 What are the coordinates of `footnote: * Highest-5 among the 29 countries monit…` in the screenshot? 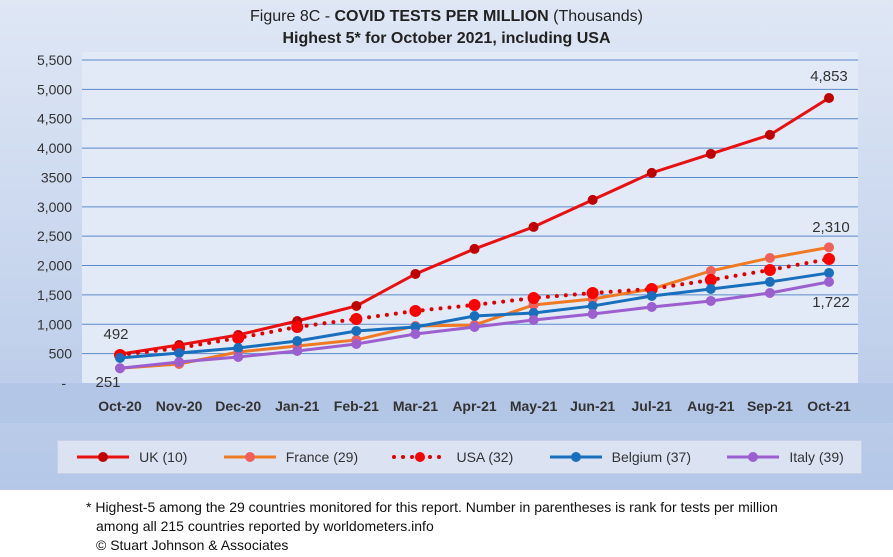 It's located at (432, 526).